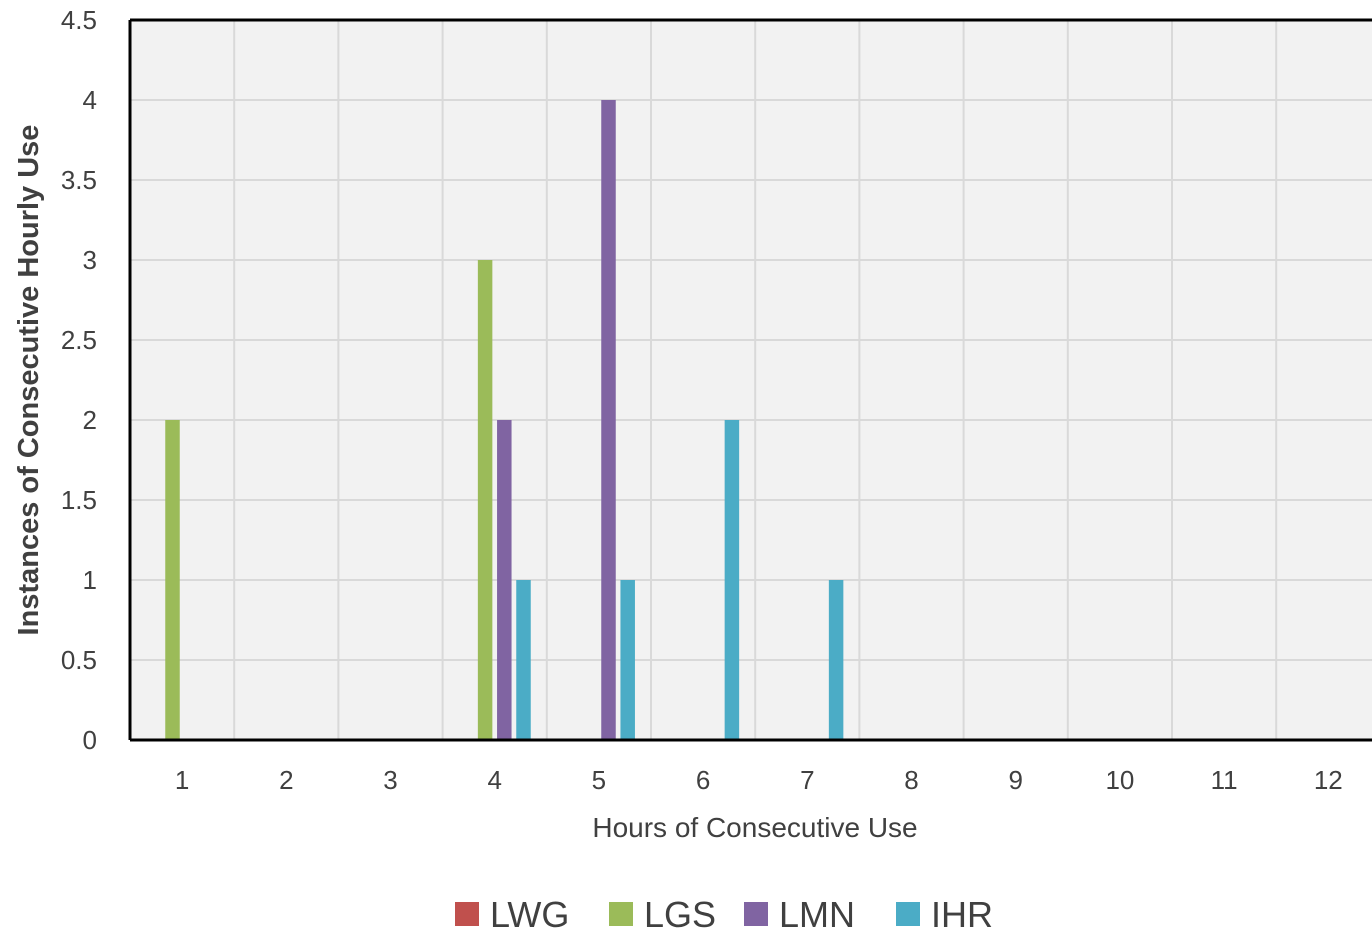  I want to click on legend-label-lmn: LMN, so click(817, 914).